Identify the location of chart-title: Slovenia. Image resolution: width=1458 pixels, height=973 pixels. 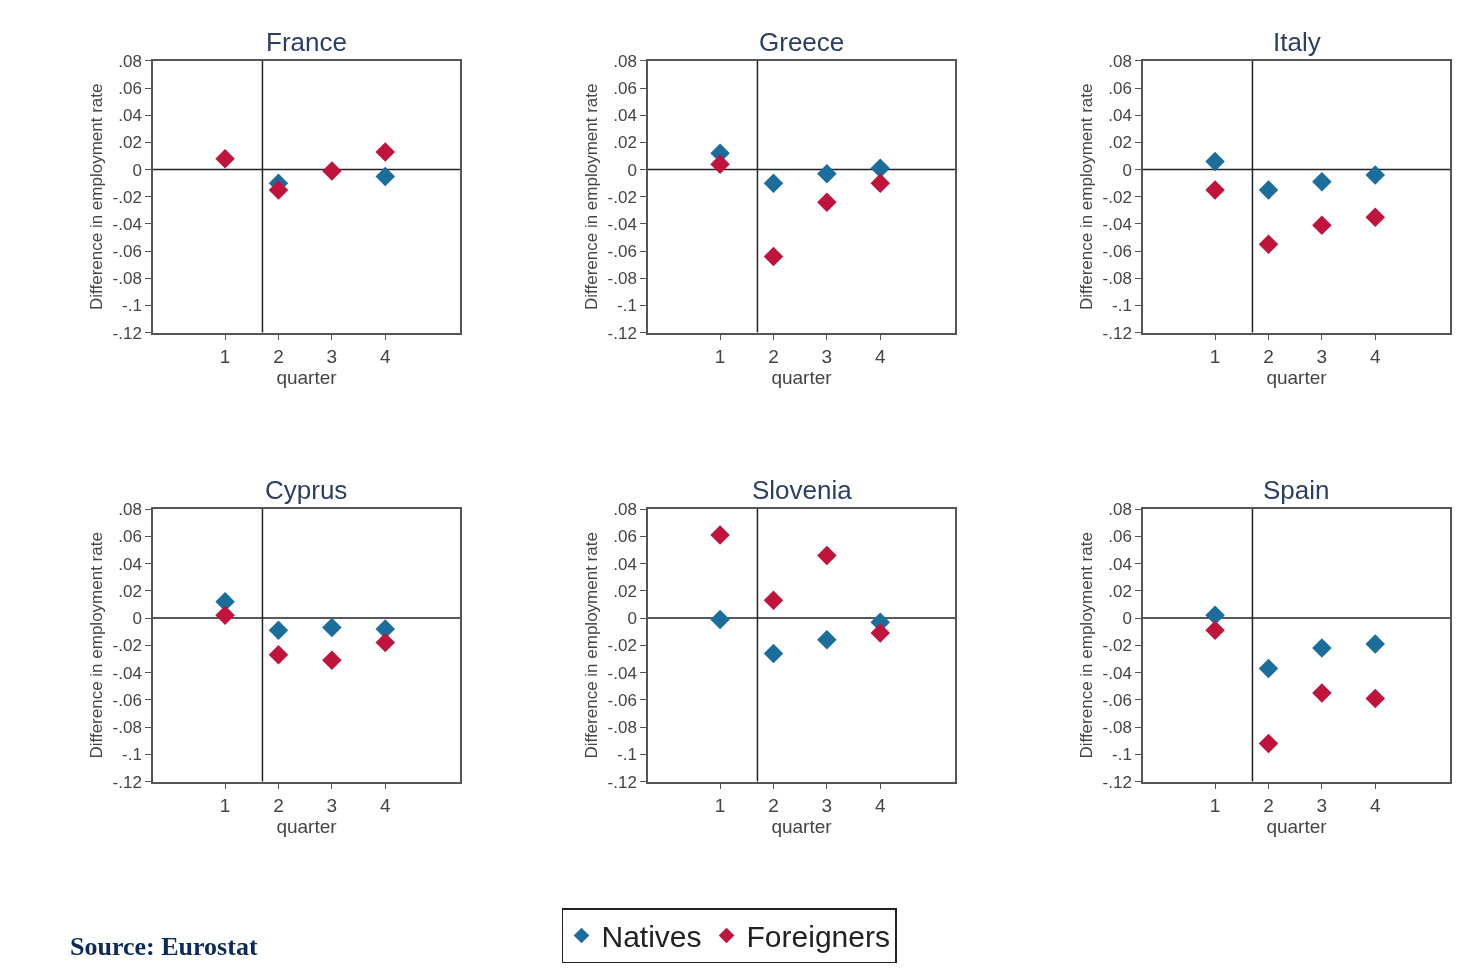
(802, 490).